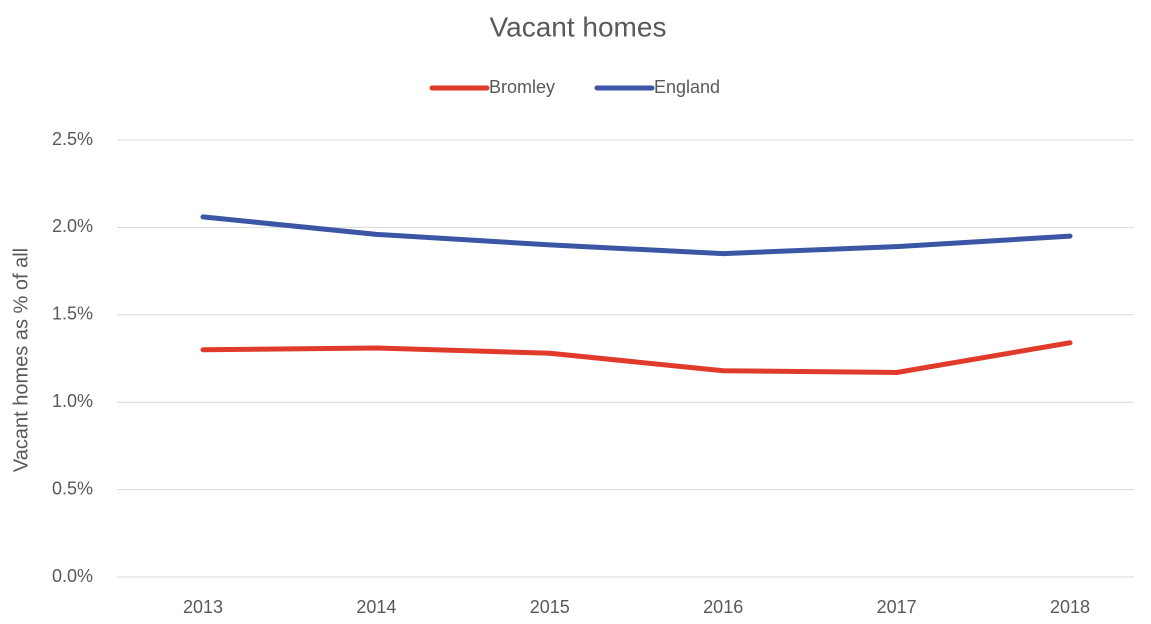 This screenshot has width=1151, height=624. Describe the element at coordinates (1070, 607) in the screenshot. I see `x-tick-label: 2018` at that location.